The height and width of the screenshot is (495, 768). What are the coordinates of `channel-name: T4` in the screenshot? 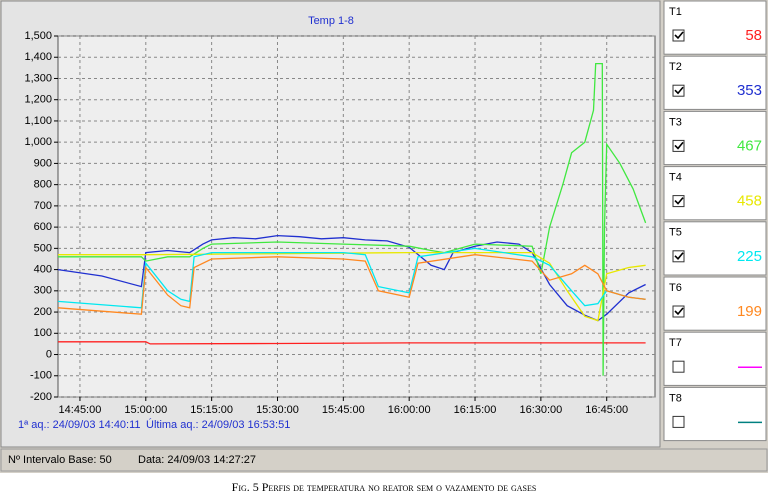 It's located at (675, 178).